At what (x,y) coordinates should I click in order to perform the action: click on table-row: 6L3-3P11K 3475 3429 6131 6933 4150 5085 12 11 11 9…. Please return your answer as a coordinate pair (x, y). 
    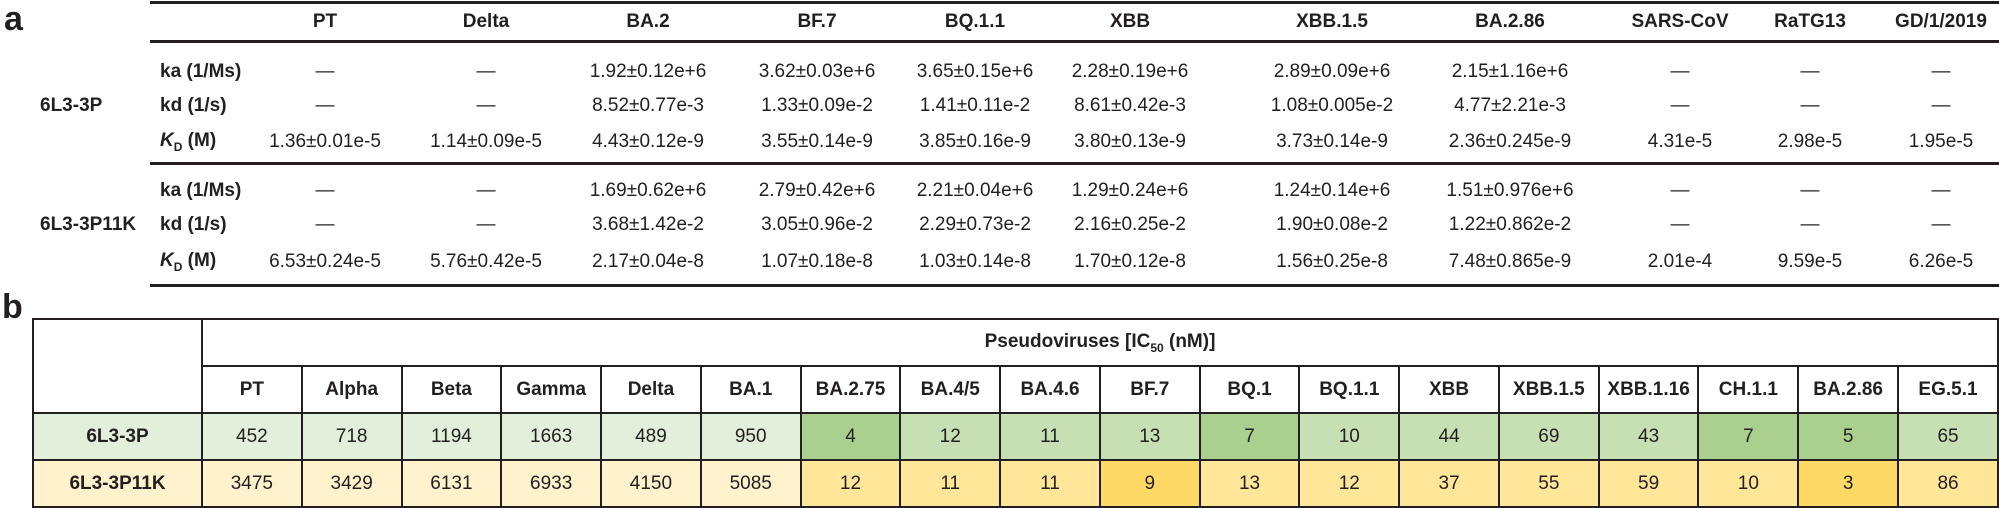
    Looking at the image, I should click on (1015, 483).